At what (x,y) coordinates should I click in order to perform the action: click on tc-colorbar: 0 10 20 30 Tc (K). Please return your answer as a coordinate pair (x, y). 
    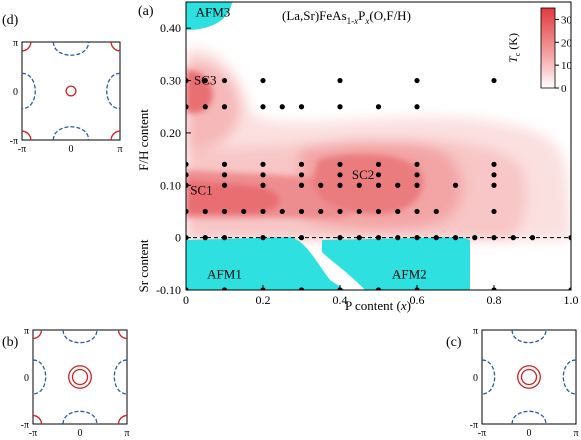
    Looking at the image, I should click on (539, 51).